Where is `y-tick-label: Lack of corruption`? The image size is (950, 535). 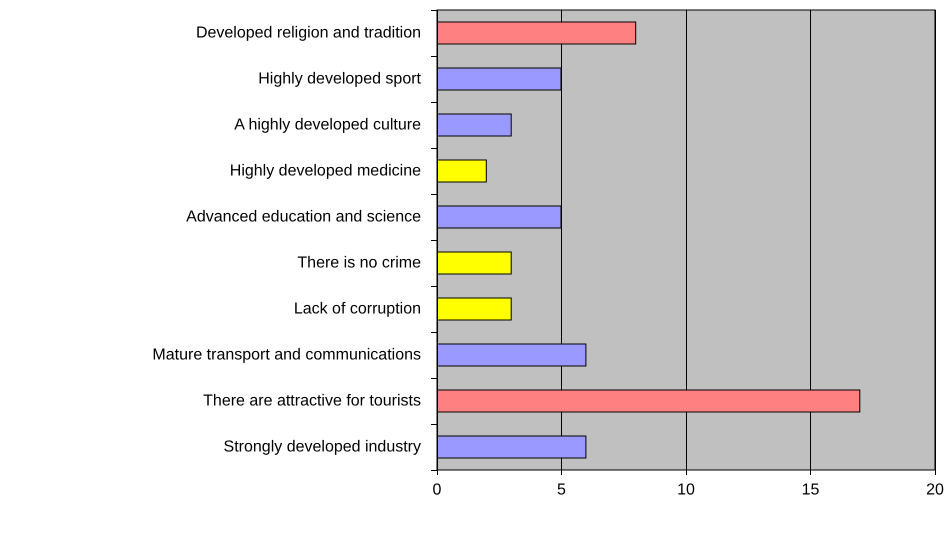
y-tick-label: Lack of corruption is located at coordinates (357, 309).